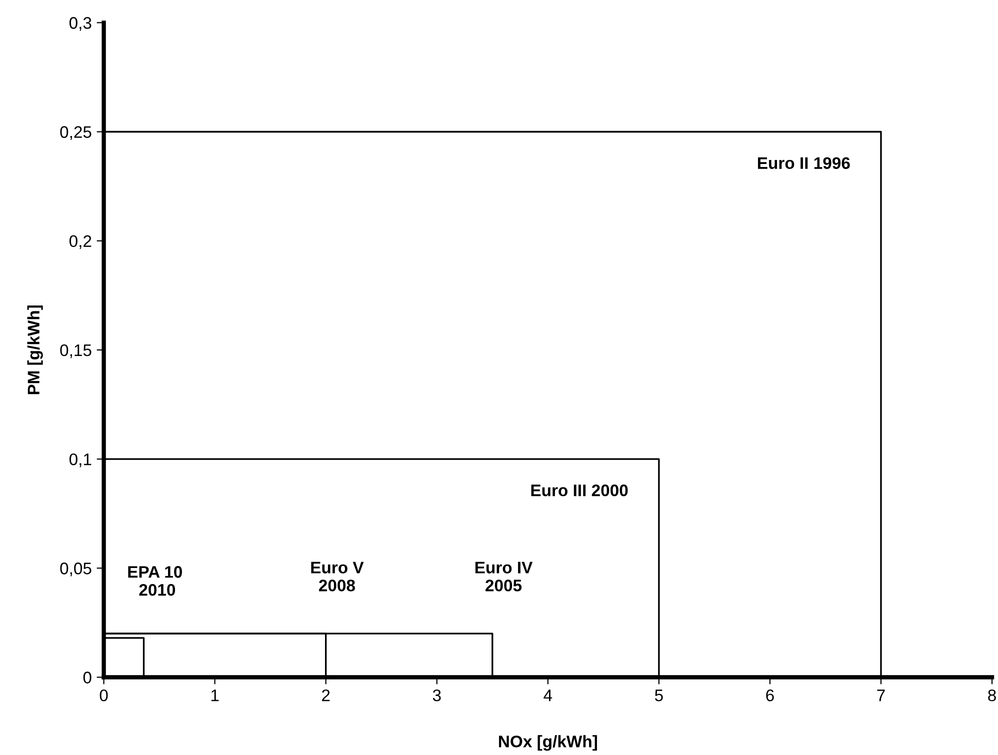 This screenshot has height=755, width=998. I want to click on x-tick-label: 7, so click(881, 696).